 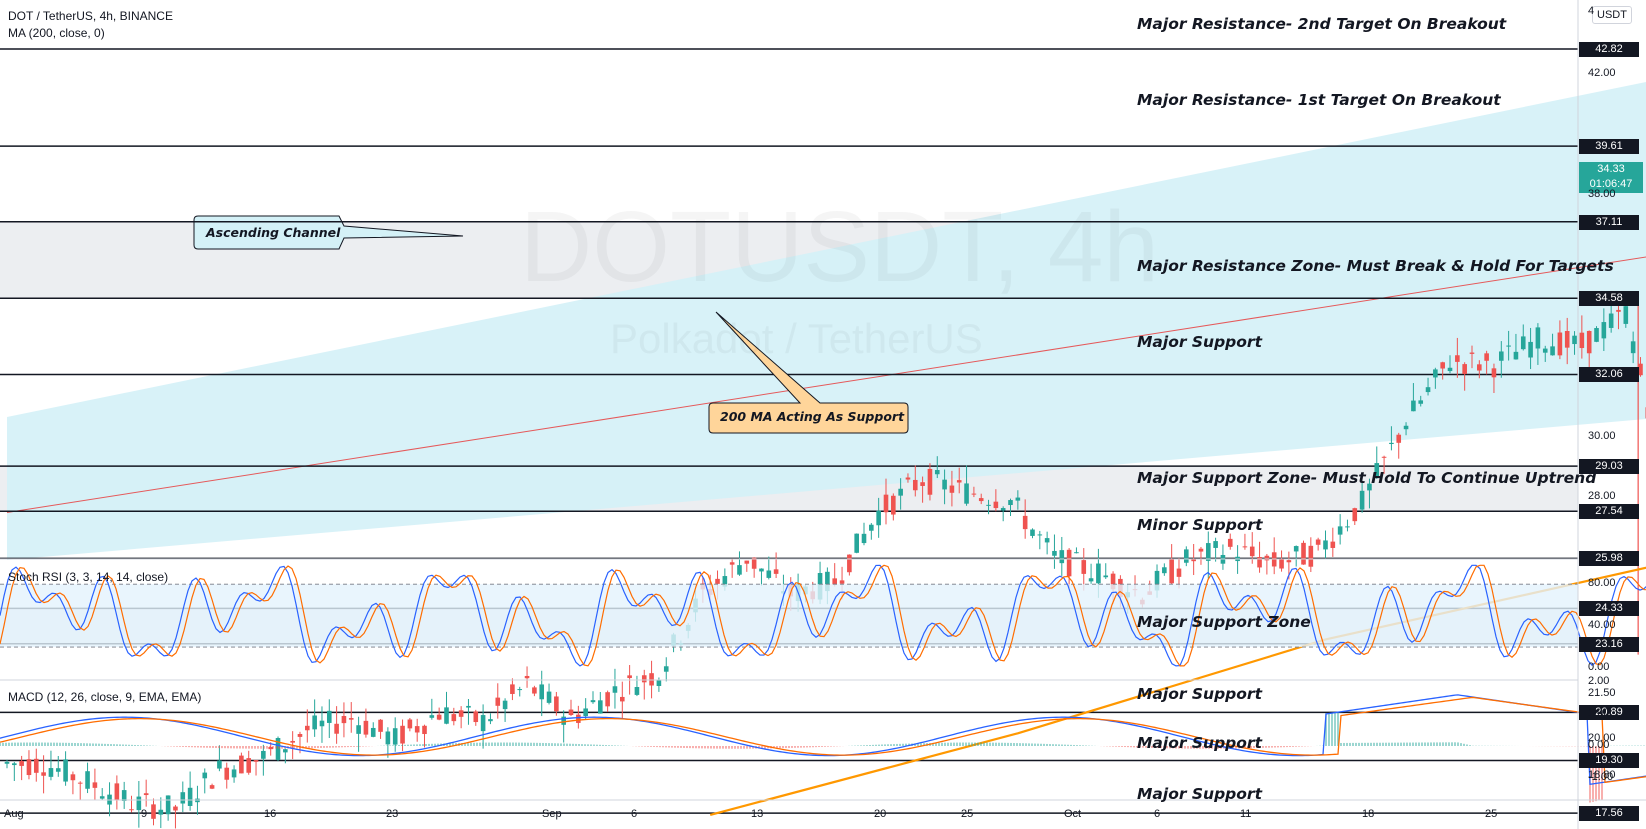 What do you see at coordinates (1491, 814) in the screenshot?
I see `time-axis-tick: 25` at bounding box center [1491, 814].